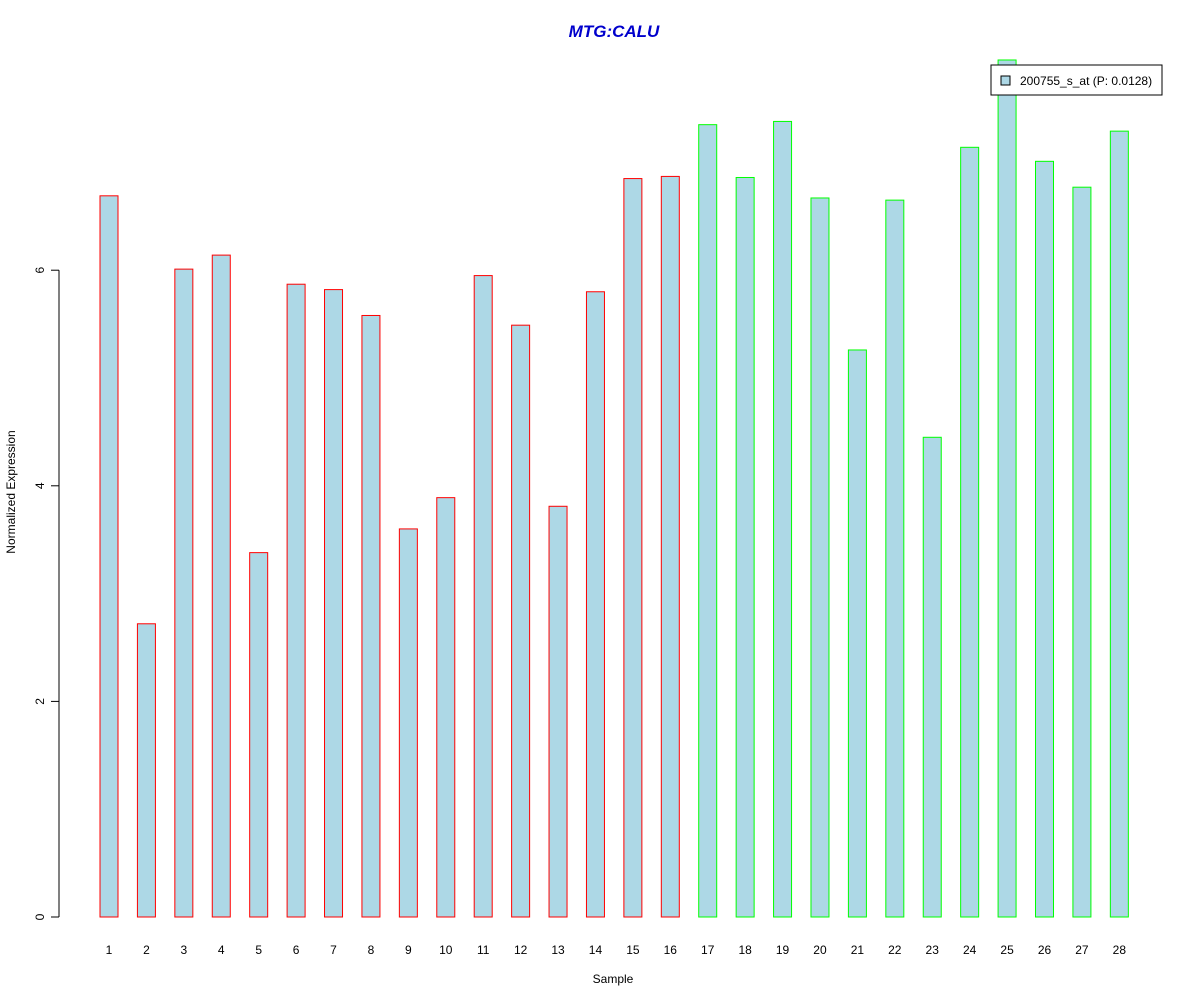 This screenshot has width=1200, height=1000. I want to click on x-tick-label: 16, so click(671, 950).